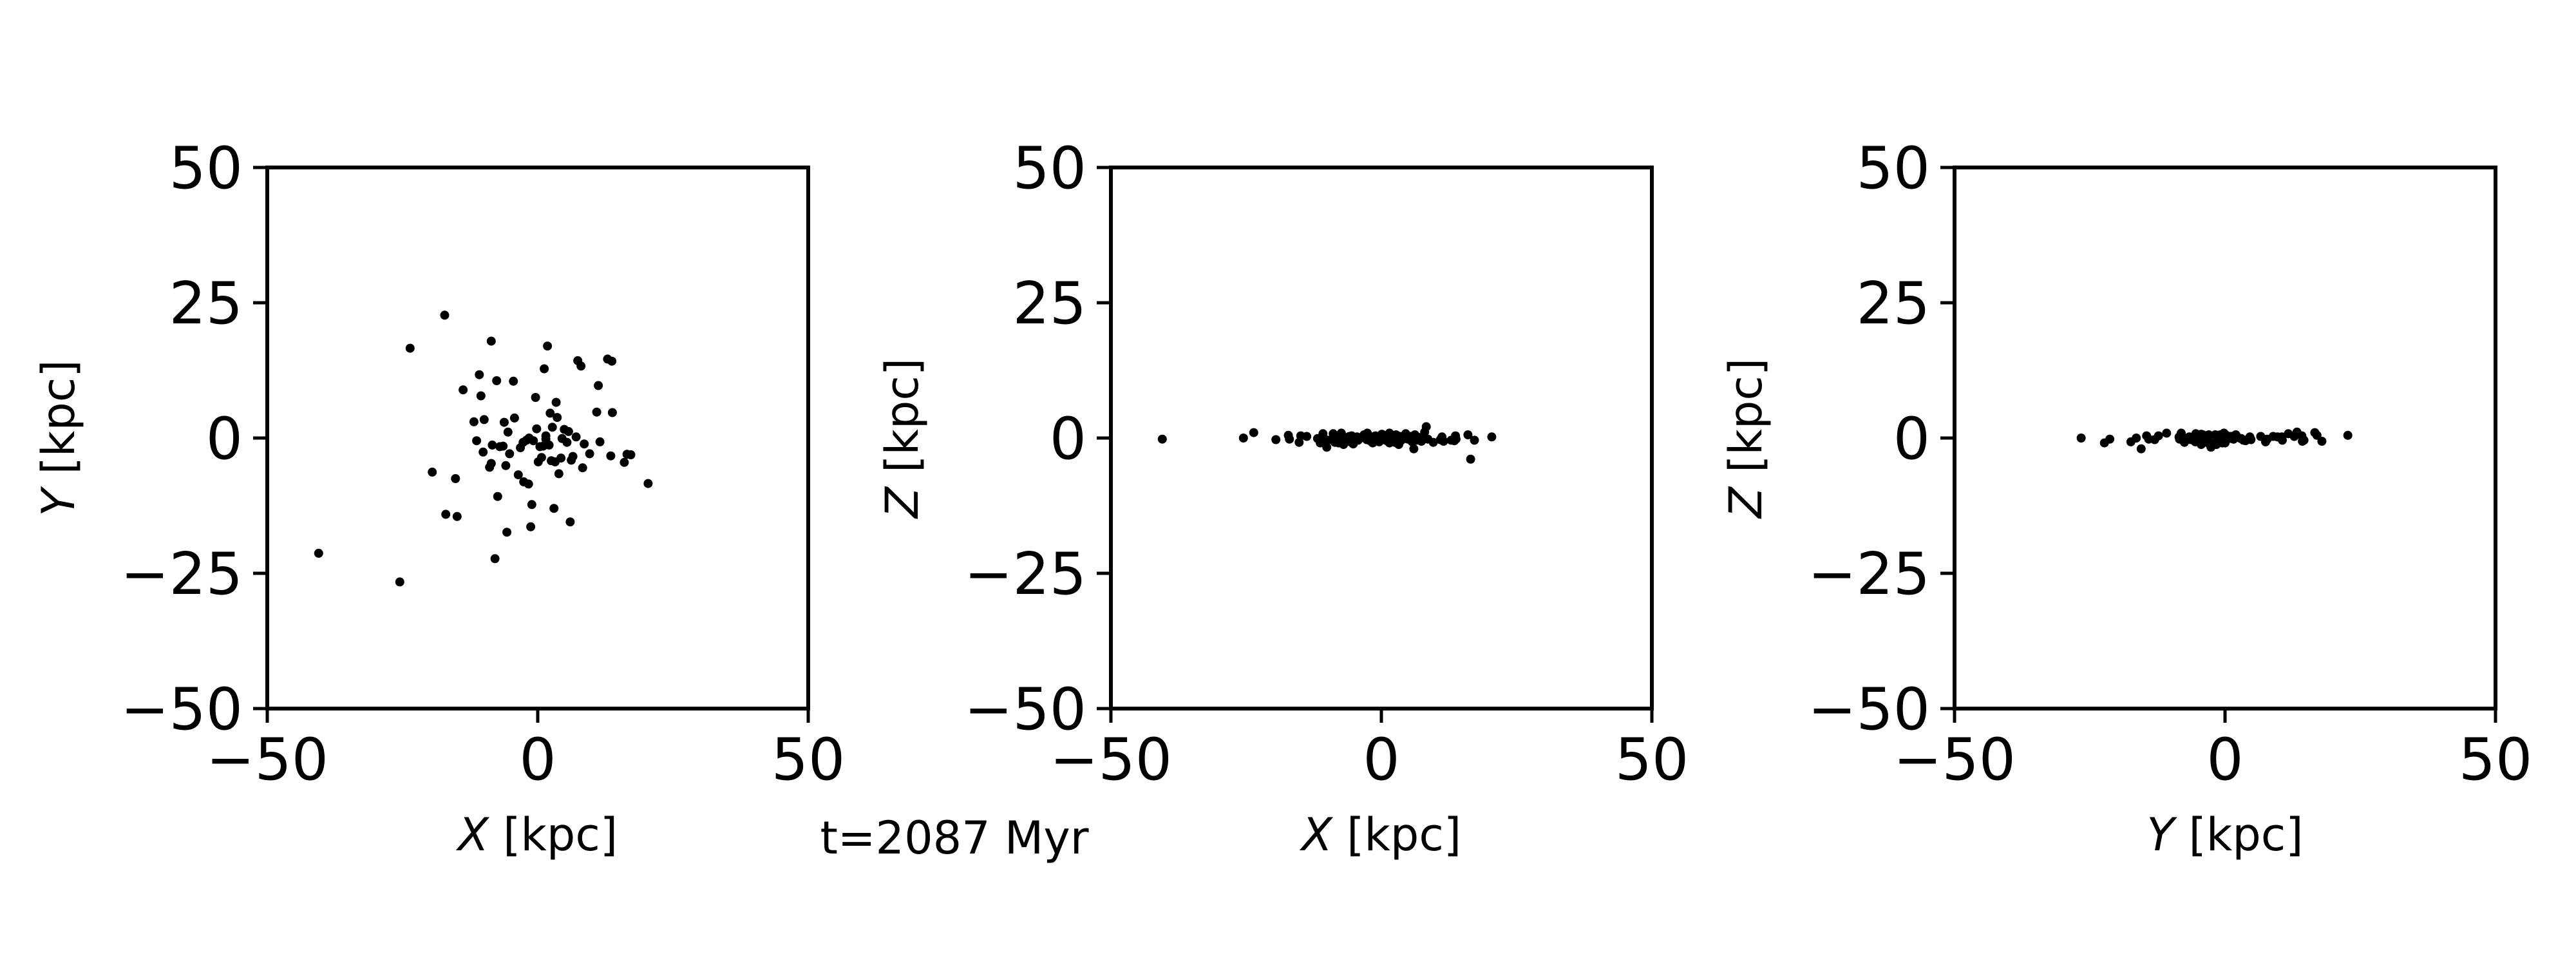 This screenshot has width=2576, height=954. What do you see at coordinates (1111, 760) in the screenshot?
I see `x-tick-label-xz-0: −50` at bounding box center [1111, 760].